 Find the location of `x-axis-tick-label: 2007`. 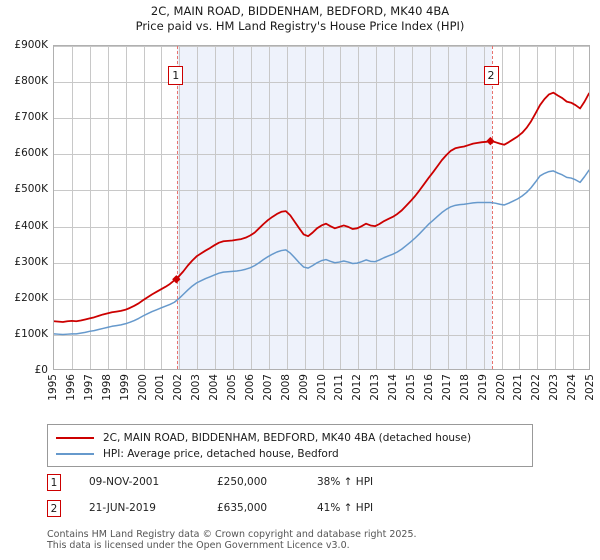

x-axis-tick-label: 2007 is located at coordinates (267, 387).